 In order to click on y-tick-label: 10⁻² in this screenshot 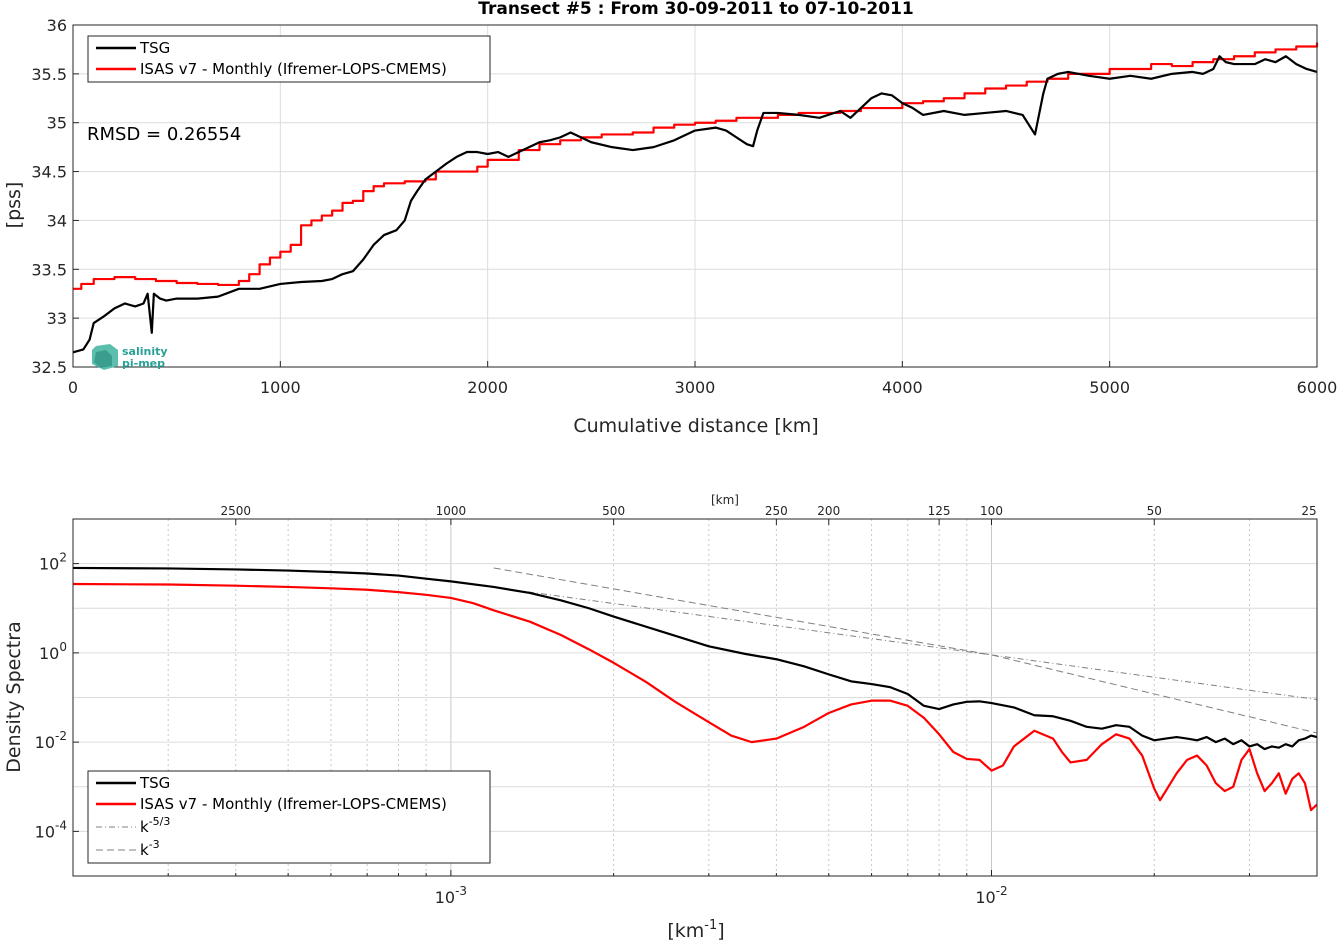, I will do `click(51, 740)`.